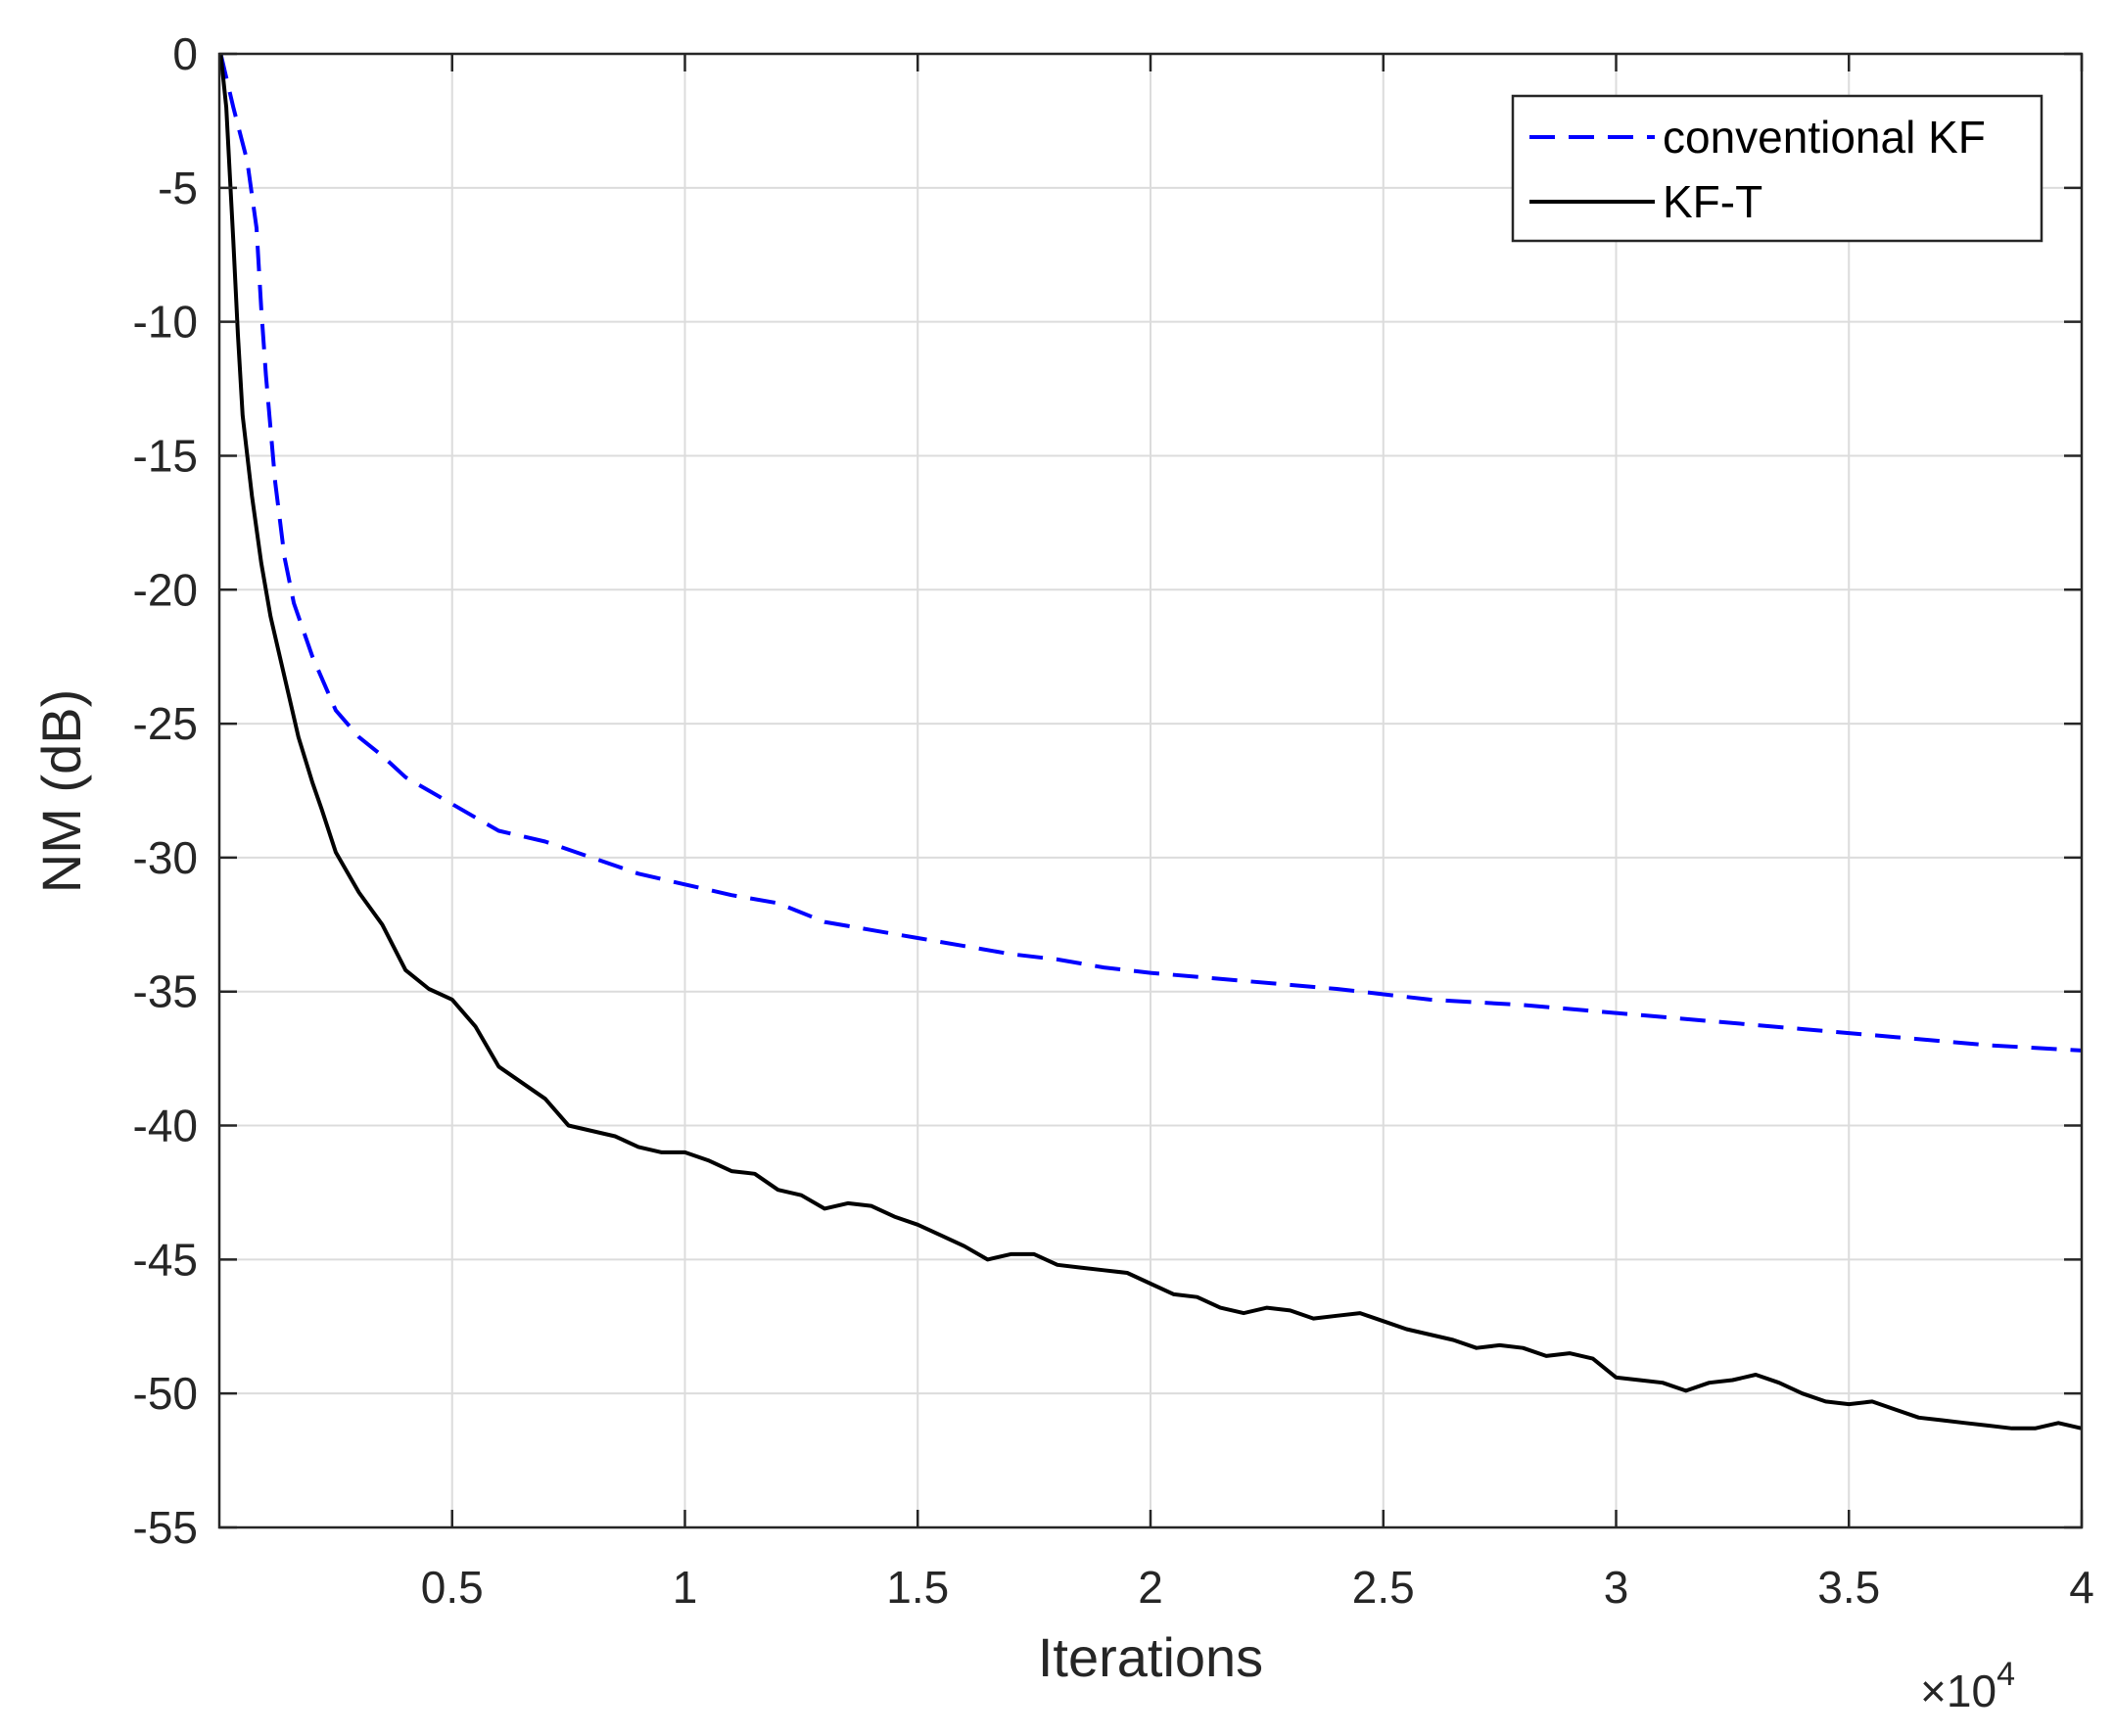 Image resolution: width=2114 pixels, height=1736 pixels. Describe the element at coordinates (165, 1259) in the screenshot. I see `y-tick-label: -45` at that location.